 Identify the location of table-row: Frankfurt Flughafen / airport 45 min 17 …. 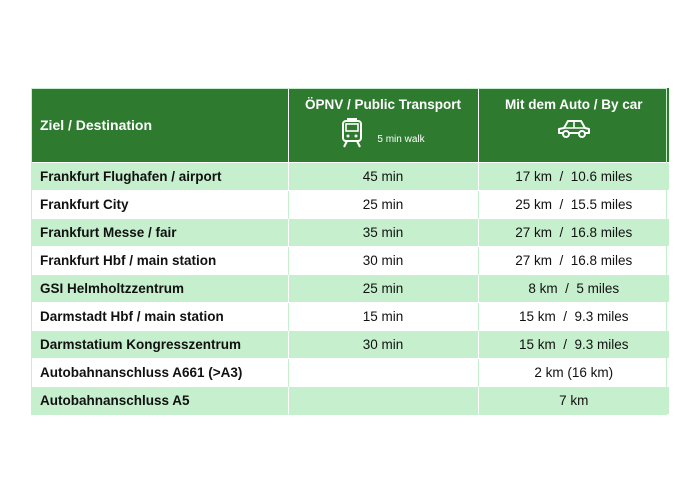
(350, 176).